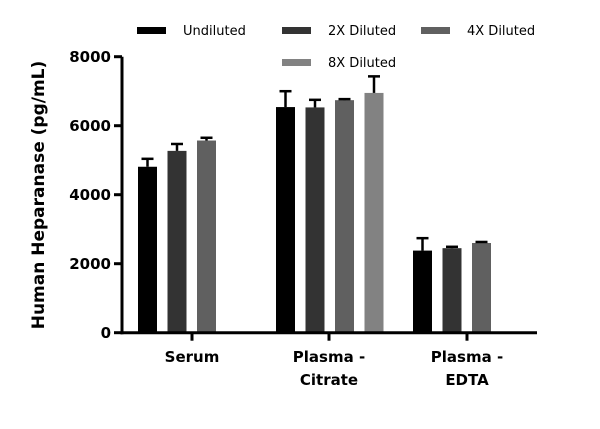 This screenshot has height=429, width=600. I want to click on legend-label: 4X Diluted, so click(501, 31).